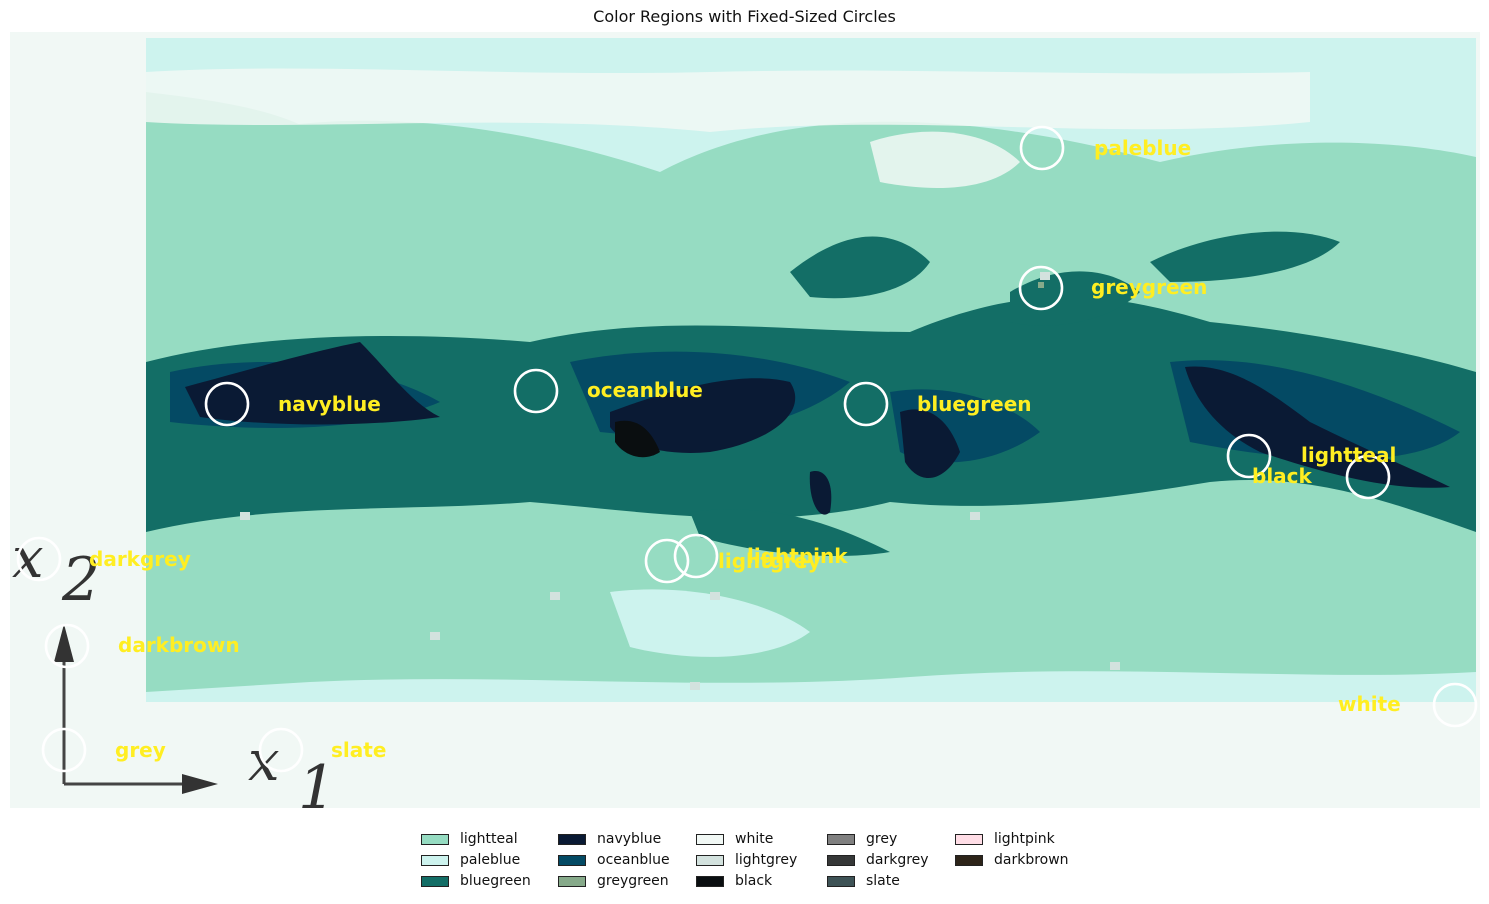 The width and height of the screenshot is (1489, 904). What do you see at coordinates (710, 623) in the screenshot?
I see `region-paleblue-area` at bounding box center [710, 623].